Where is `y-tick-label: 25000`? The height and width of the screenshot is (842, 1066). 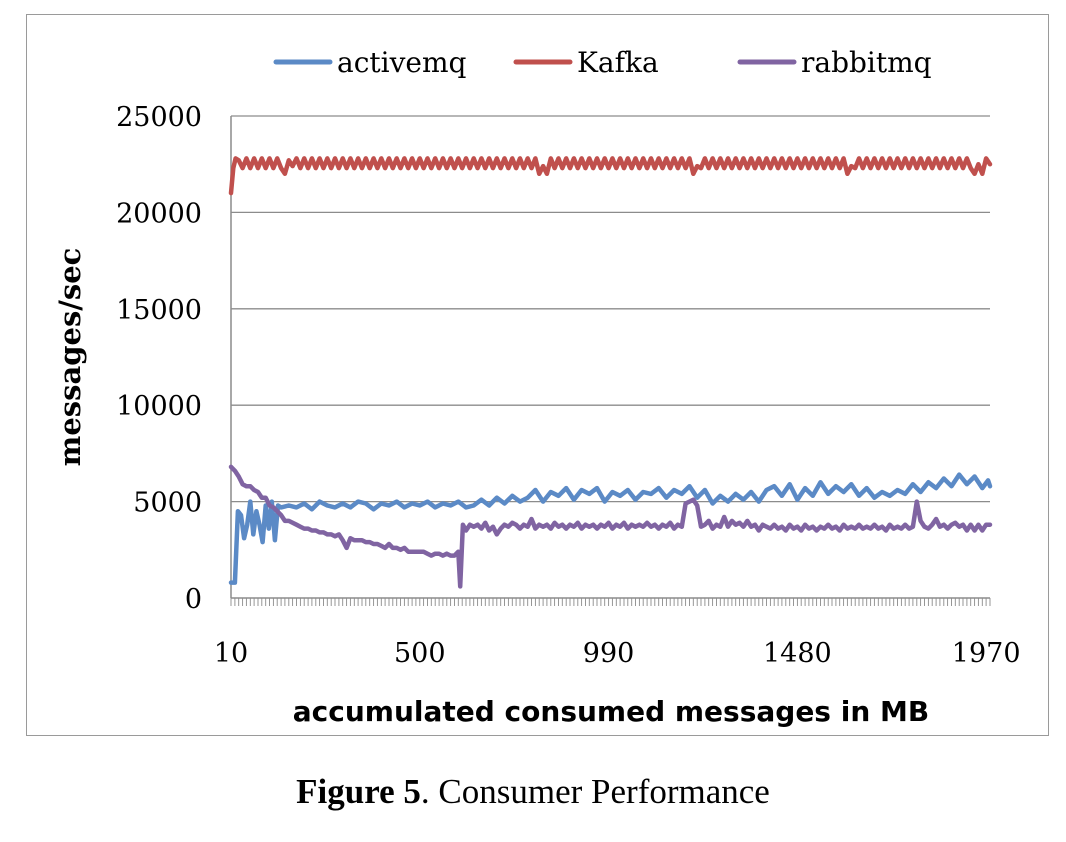
y-tick-label: 25000 is located at coordinates (159, 117).